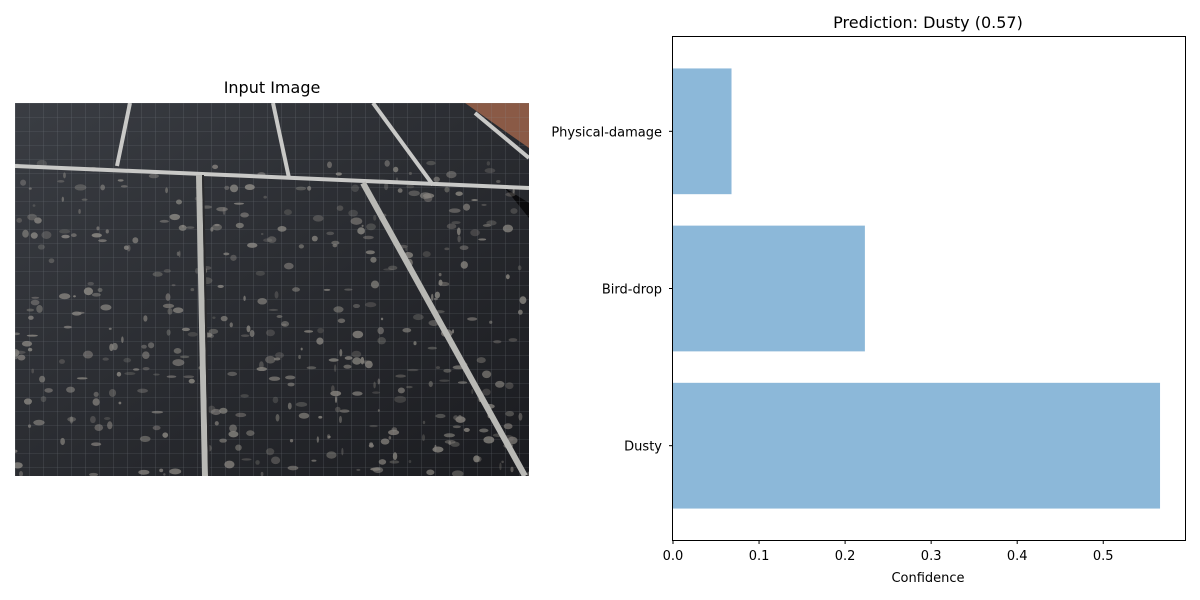 Image resolution: width=1200 pixels, height=600 pixels. I want to click on x-tick-label: 0.1, so click(759, 556).